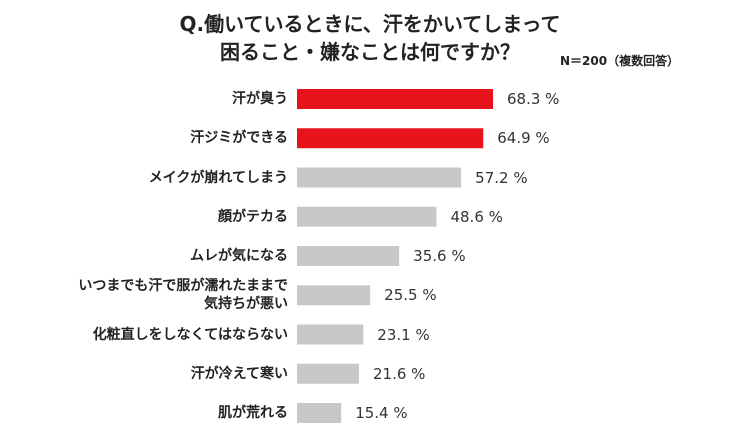  I want to click on category-label: 肌が荒れる, so click(253, 413).